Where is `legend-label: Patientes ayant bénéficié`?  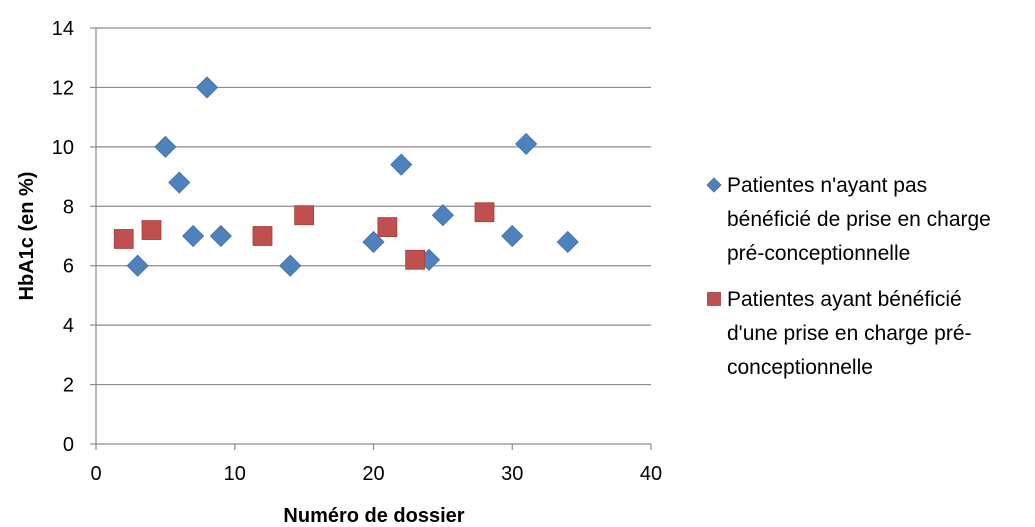 legend-label: Patientes ayant bénéficié is located at coordinates (844, 299).